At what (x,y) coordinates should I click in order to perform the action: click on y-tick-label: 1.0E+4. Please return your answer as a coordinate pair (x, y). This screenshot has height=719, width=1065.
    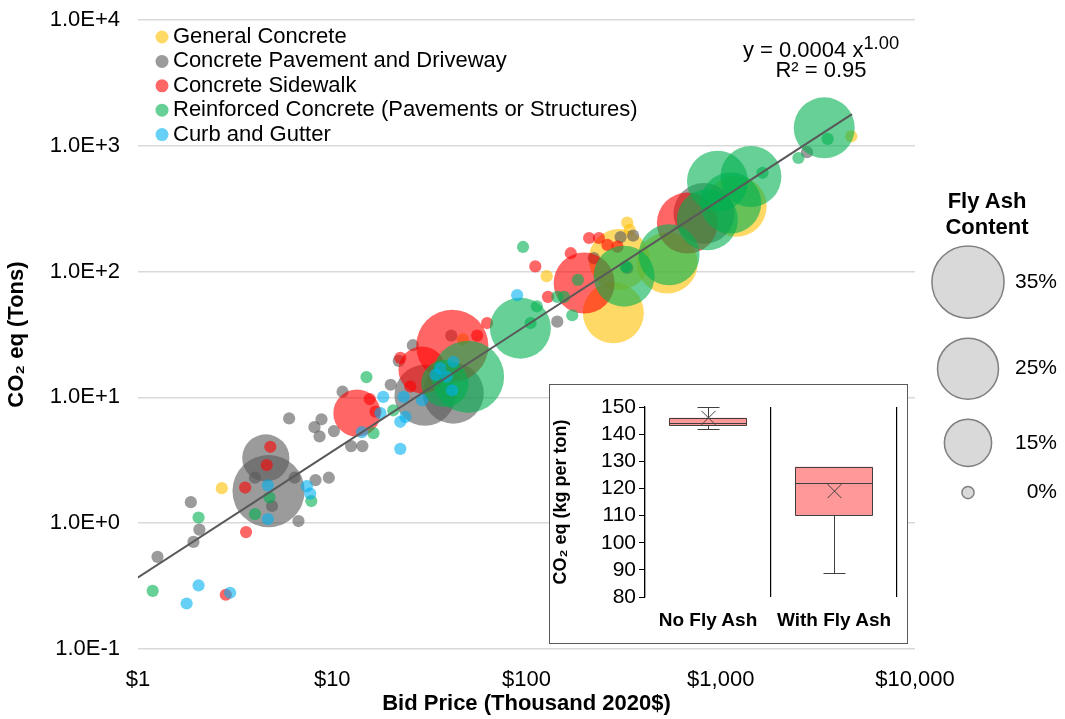
    Looking at the image, I should click on (84, 19).